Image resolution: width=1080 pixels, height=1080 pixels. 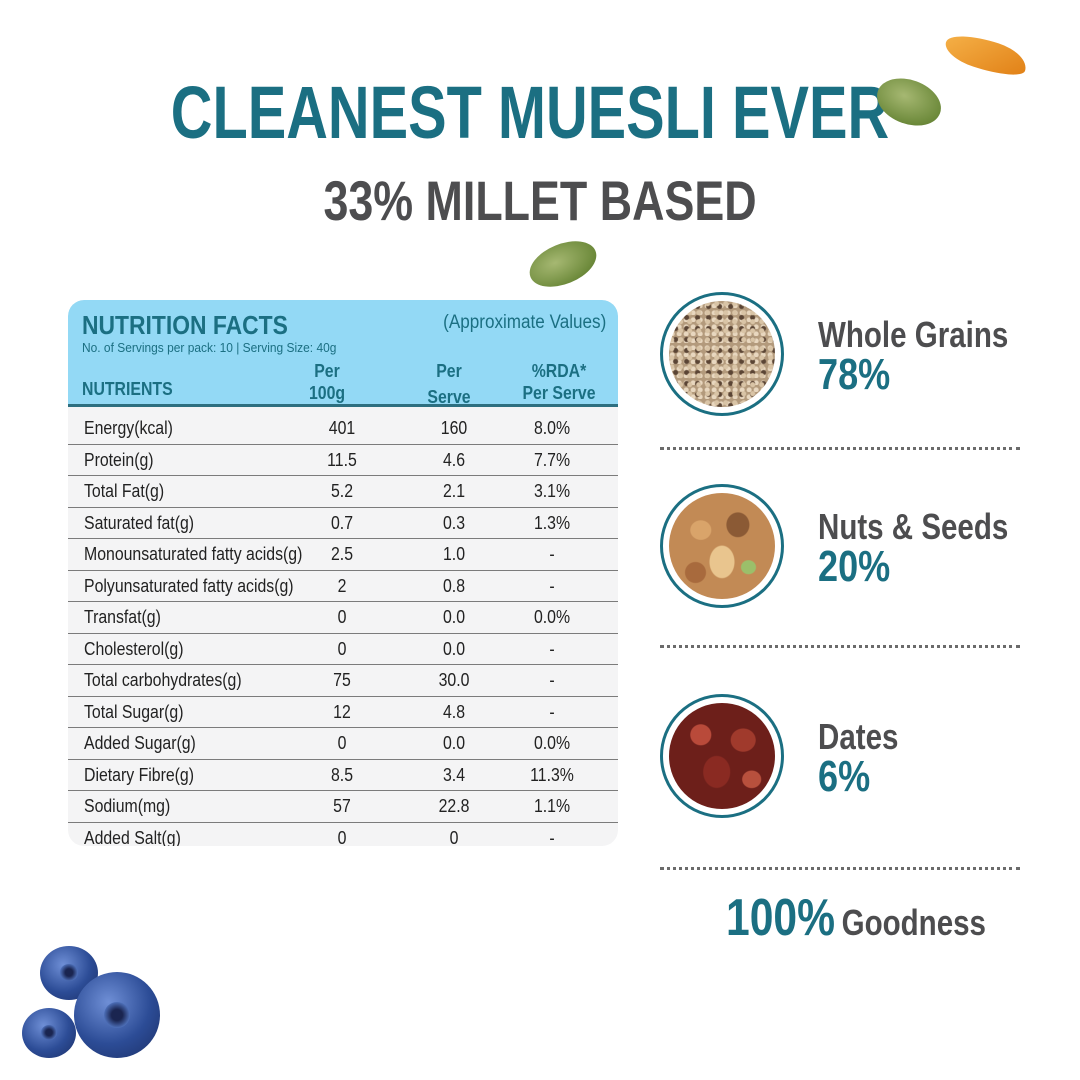 I want to click on nutrient-name: Cholesterol(g), so click(x=134, y=648).